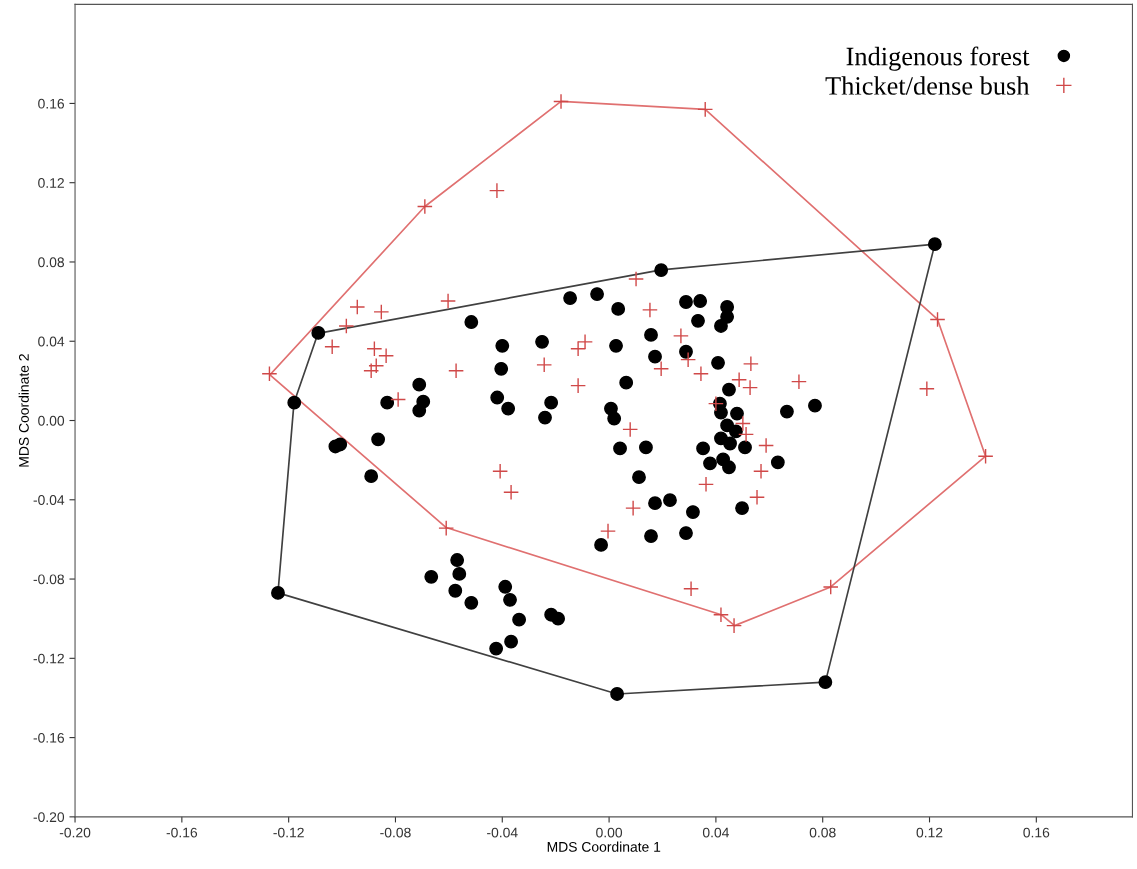  What do you see at coordinates (604, 846) in the screenshot?
I see `x-axis-title: MDS Coordinate 1` at bounding box center [604, 846].